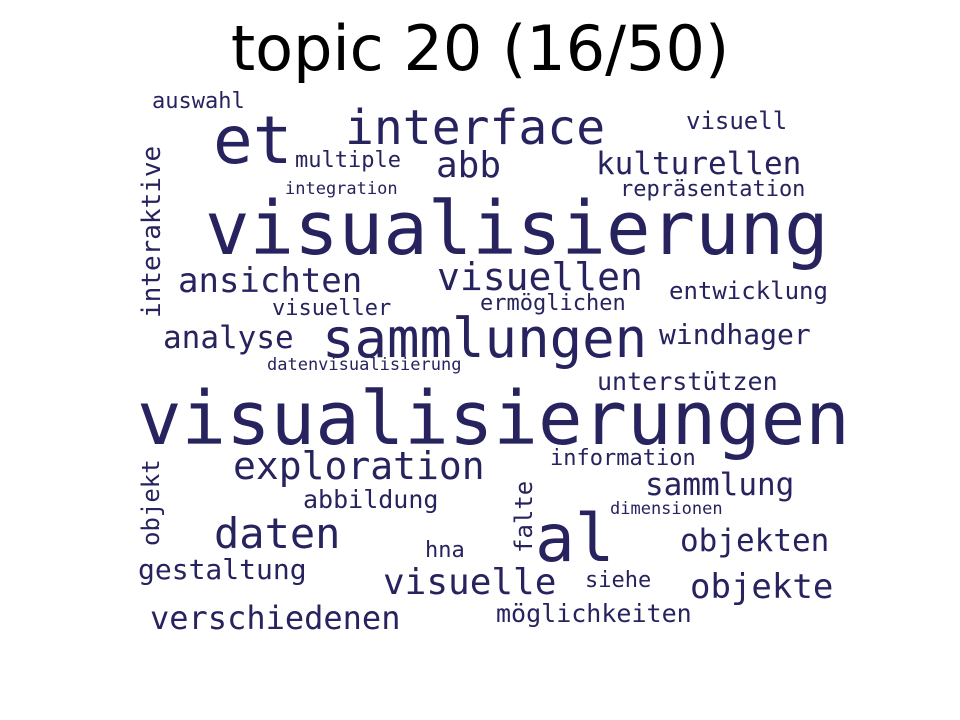  What do you see at coordinates (364, 365) in the screenshot?
I see `word-datenvisualisierung: datenvisualisierung` at bounding box center [364, 365].